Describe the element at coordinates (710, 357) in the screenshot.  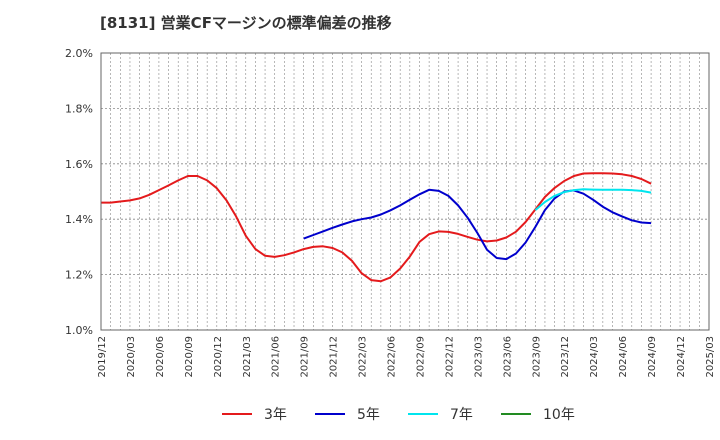
I see `x-tick-label: 2025/03` at that location.